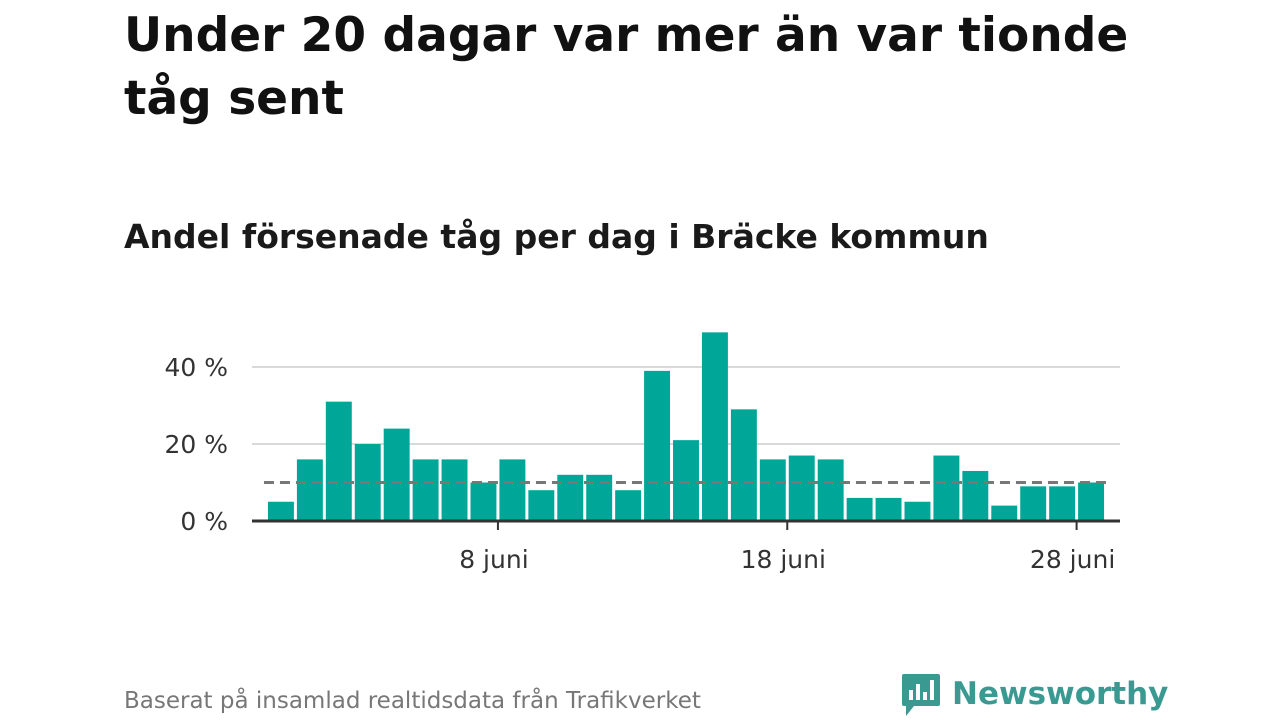 Image resolution: width=1280 pixels, height=720 pixels. I want to click on logo-text: Newsworthy, so click(1060, 694).